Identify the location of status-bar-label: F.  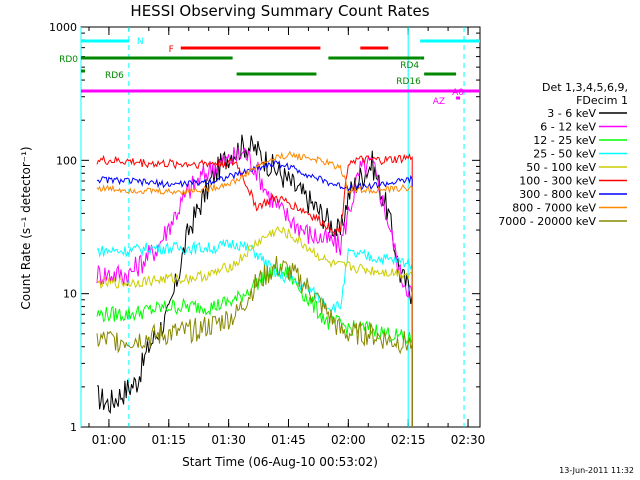
(171, 50).